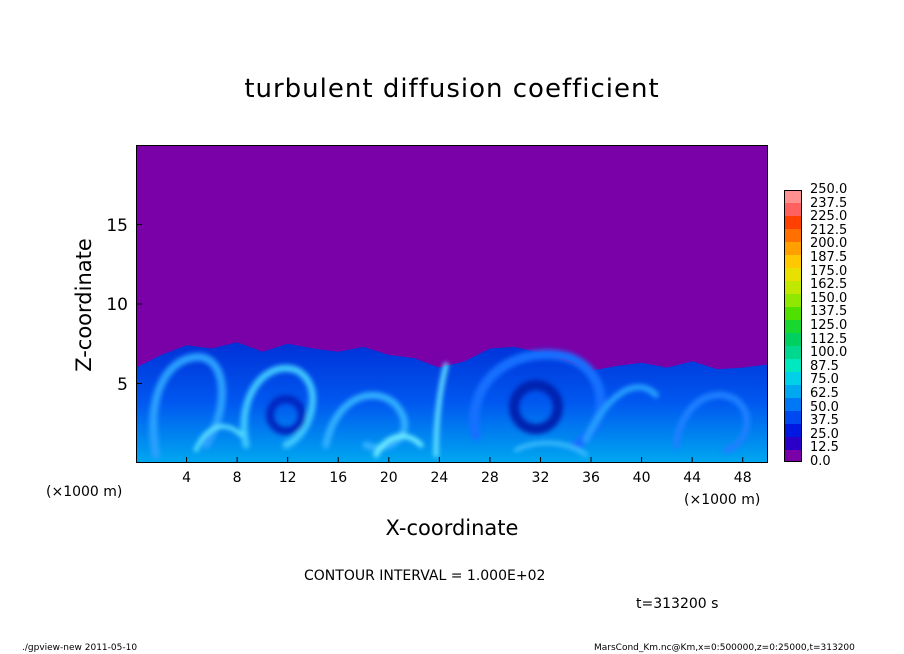  I want to click on colorbar-label: 212.5, so click(829, 230).